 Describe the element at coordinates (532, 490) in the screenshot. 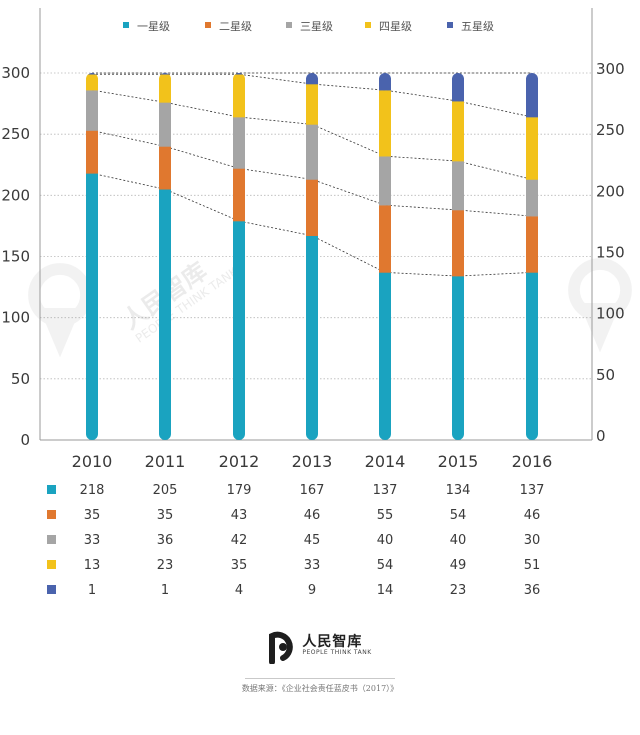

I see `table-cell-2016-s1: 137` at that location.